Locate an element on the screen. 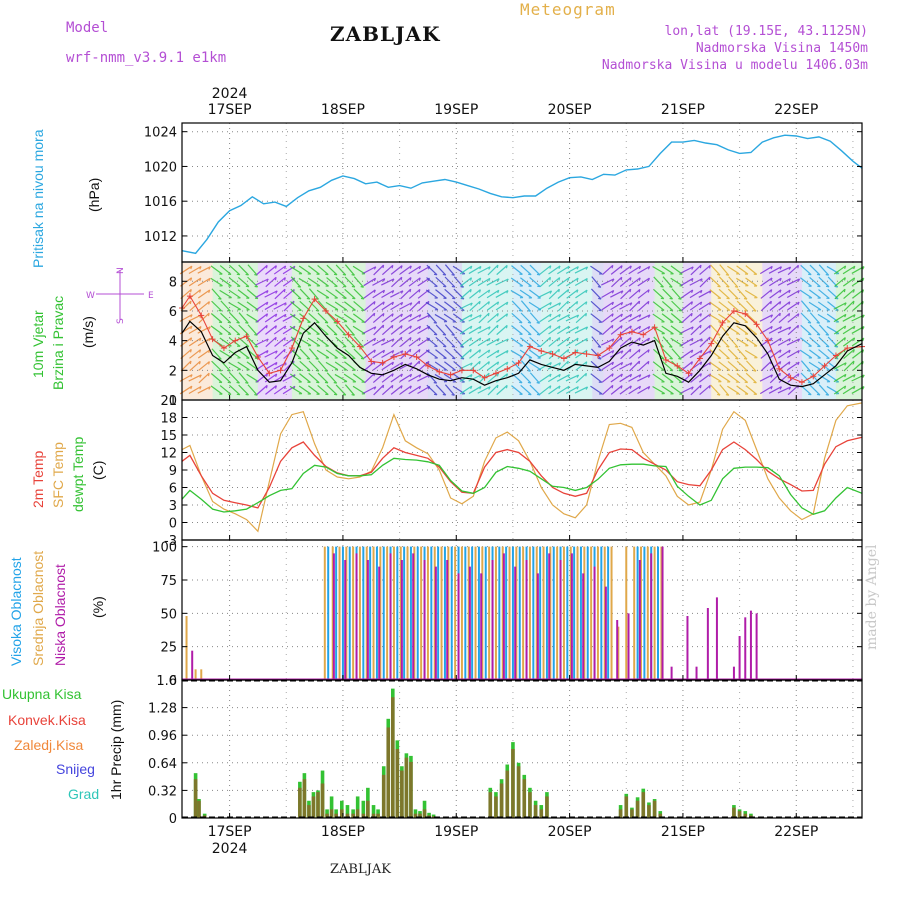  precip-conv-label: Konvek.Kisa is located at coordinates (47, 720).